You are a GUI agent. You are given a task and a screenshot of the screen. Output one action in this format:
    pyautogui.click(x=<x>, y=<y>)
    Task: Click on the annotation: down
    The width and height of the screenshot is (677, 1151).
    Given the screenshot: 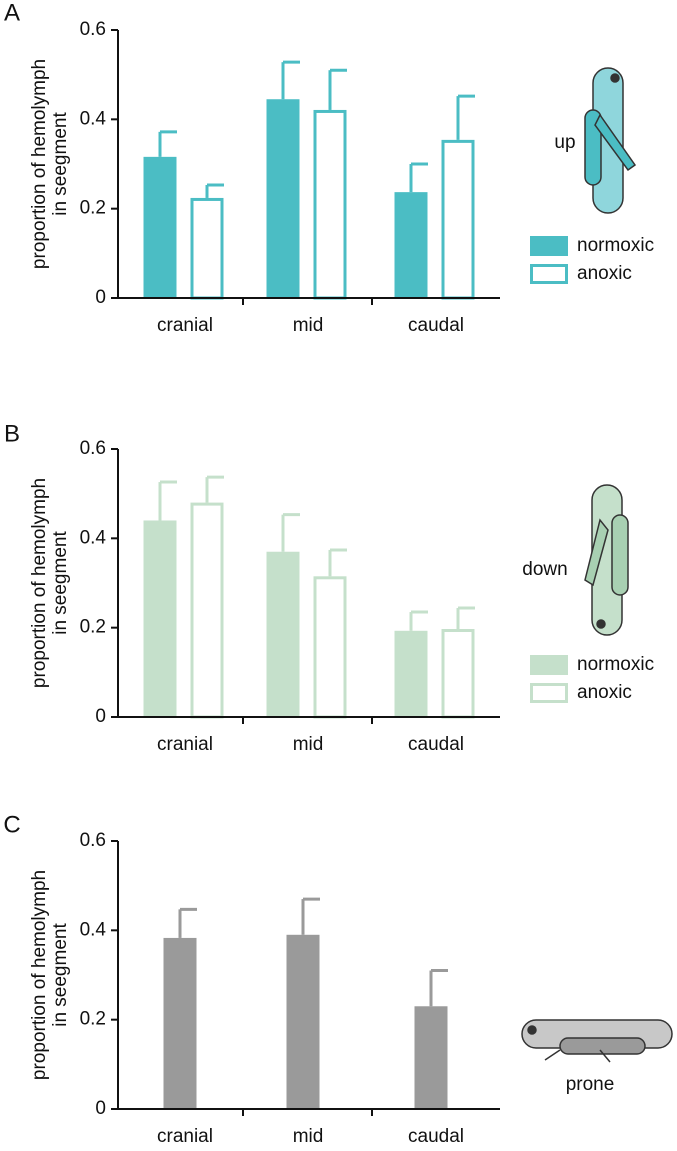 What is the action you would take?
    pyautogui.click(x=544, y=569)
    